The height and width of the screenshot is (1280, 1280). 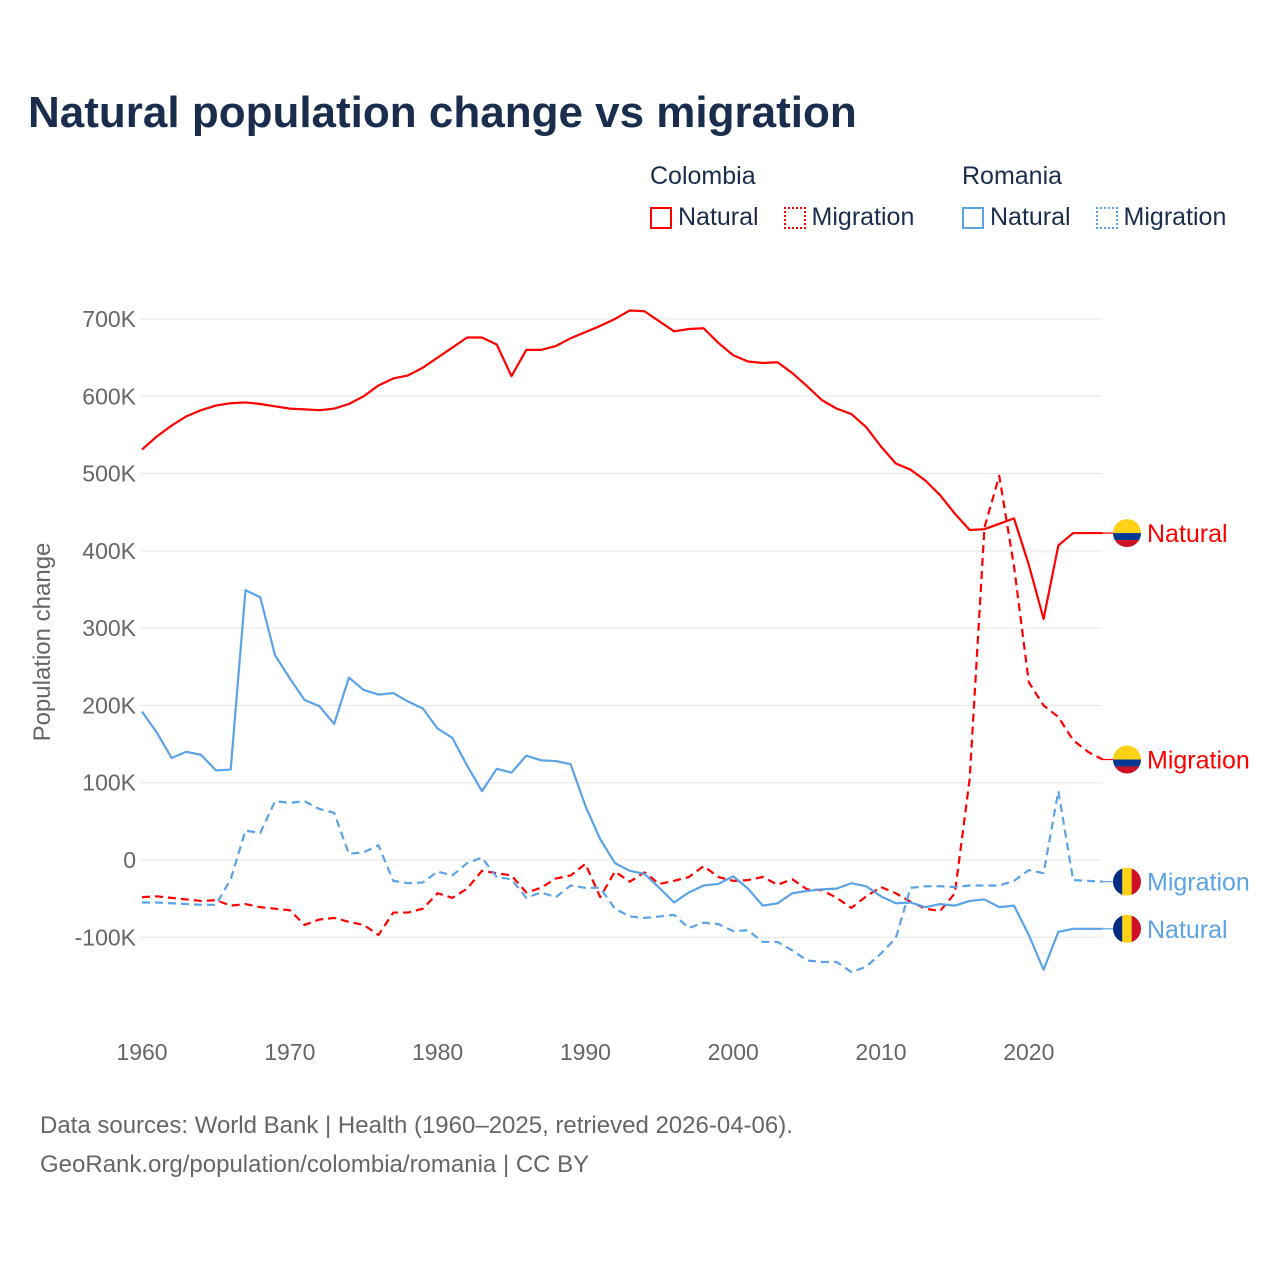 What do you see at coordinates (109, 396) in the screenshot?
I see `y-tick-label: 600K` at bounding box center [109, 396].